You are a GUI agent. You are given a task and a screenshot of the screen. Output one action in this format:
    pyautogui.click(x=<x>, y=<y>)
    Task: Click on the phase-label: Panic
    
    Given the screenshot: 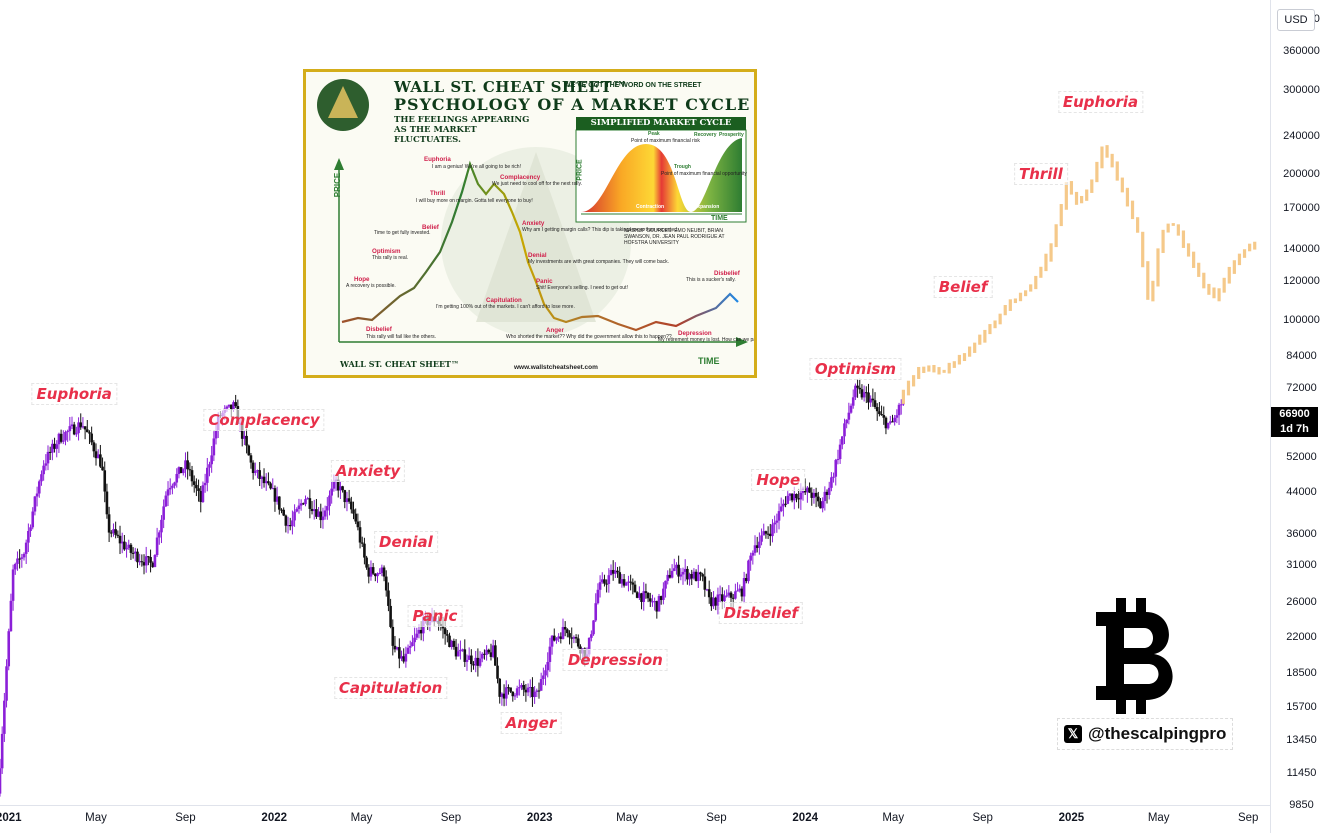 What is the action you would take?
    pyautogui.click(x=435, y=615)
    